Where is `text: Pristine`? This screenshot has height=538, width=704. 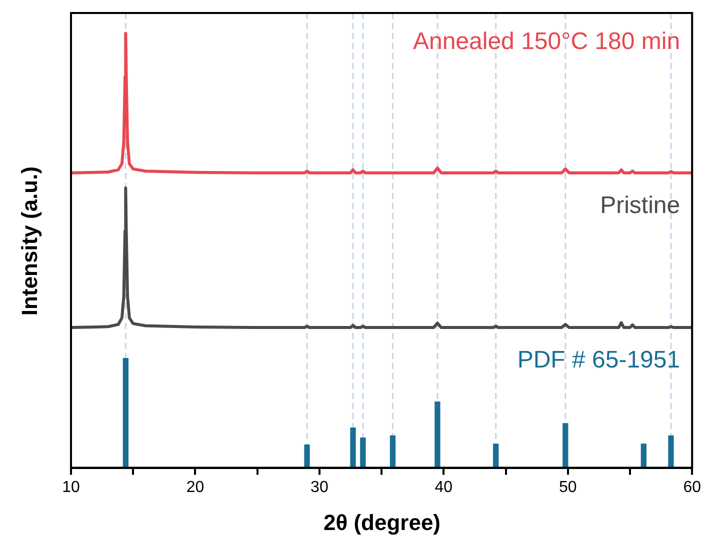 text: Pristine is located at coordinates (640, 205).